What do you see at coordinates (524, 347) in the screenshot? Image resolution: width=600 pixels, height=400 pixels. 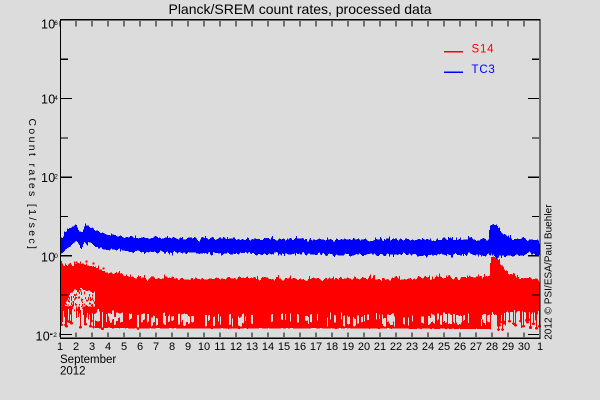 I see `svg-text: 30` at bounding box center [524, 347].